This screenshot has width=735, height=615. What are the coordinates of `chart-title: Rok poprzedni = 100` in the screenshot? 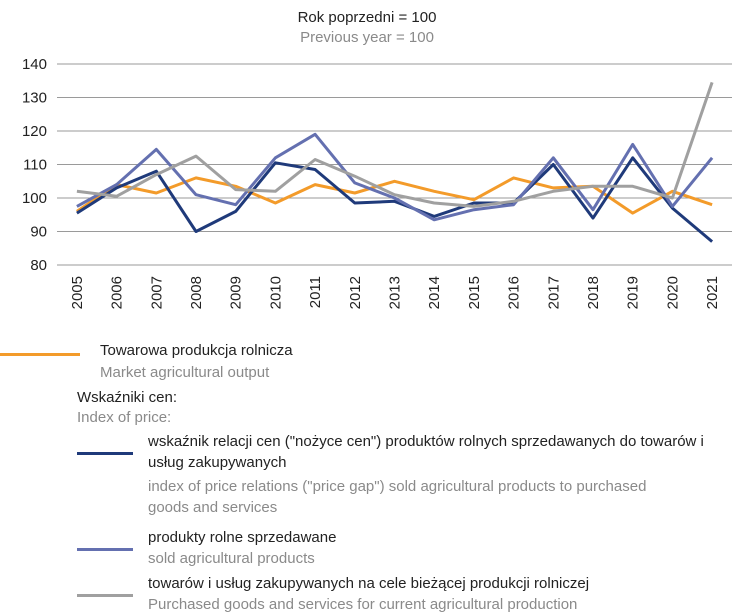 It's located at (367, 17).